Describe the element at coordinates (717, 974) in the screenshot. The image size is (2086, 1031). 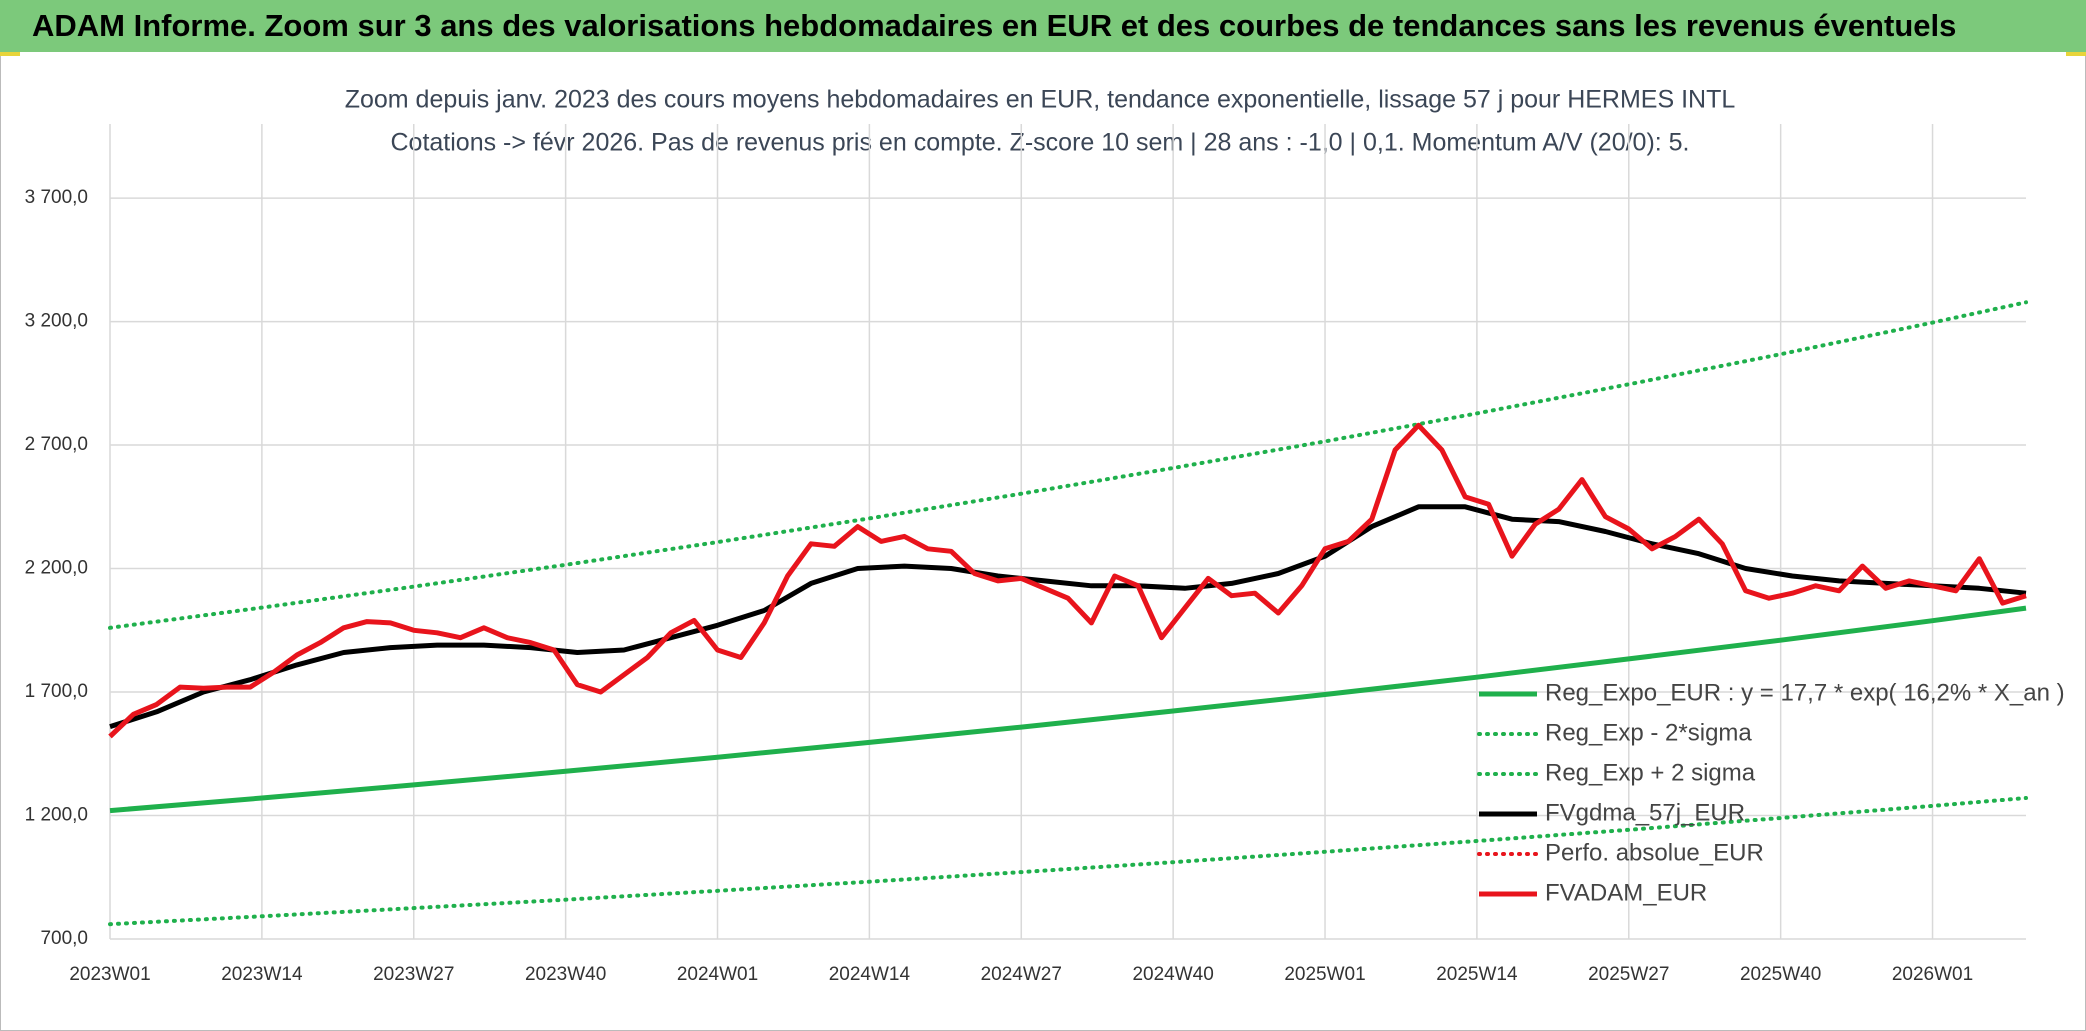
I see `x-tick-label: 2024W01` at that location.